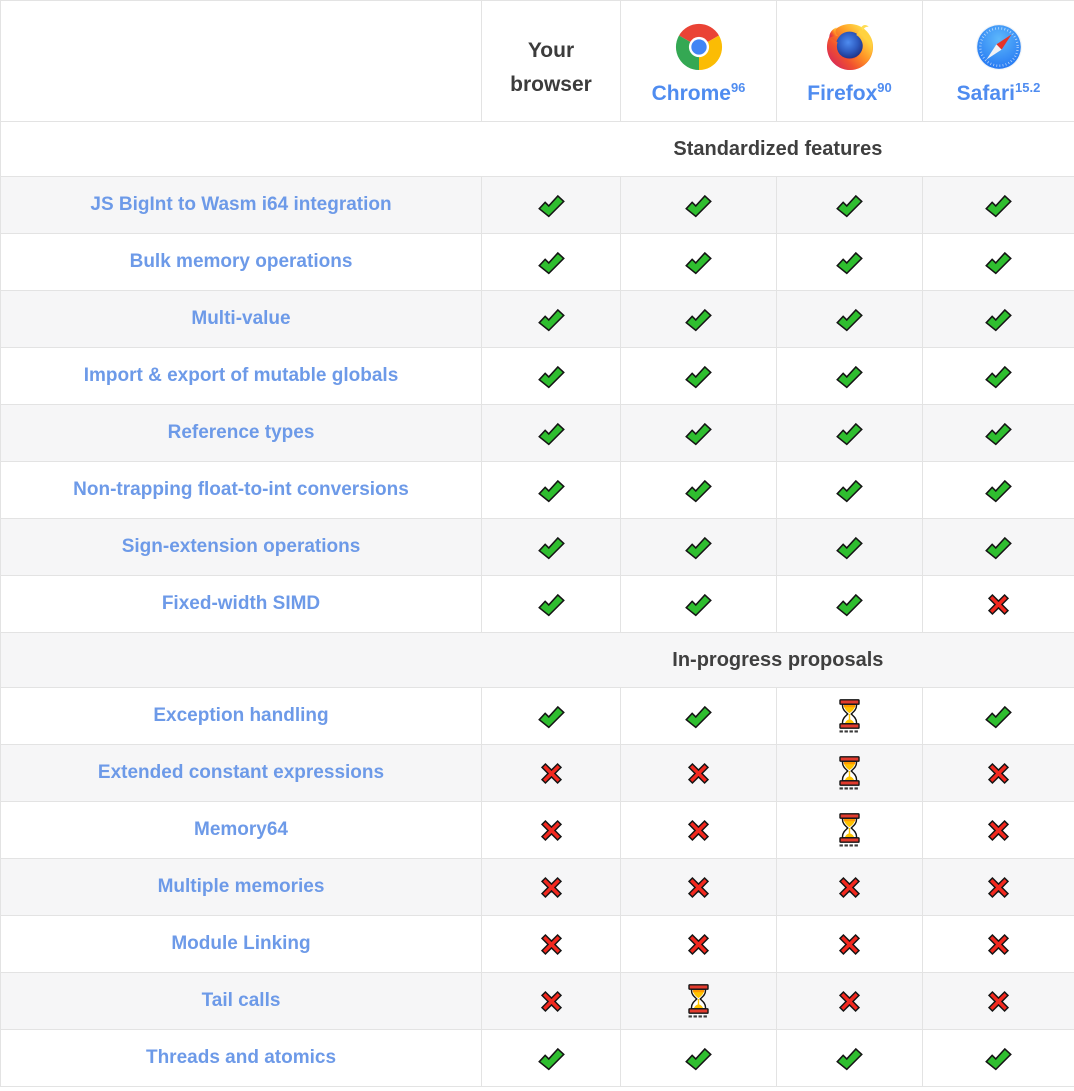 The image size is (1074, 1091). Describe the element at coordinates (537, 660) in the screenshot. I see `section-header-cell: In-progress proposals` at that location.